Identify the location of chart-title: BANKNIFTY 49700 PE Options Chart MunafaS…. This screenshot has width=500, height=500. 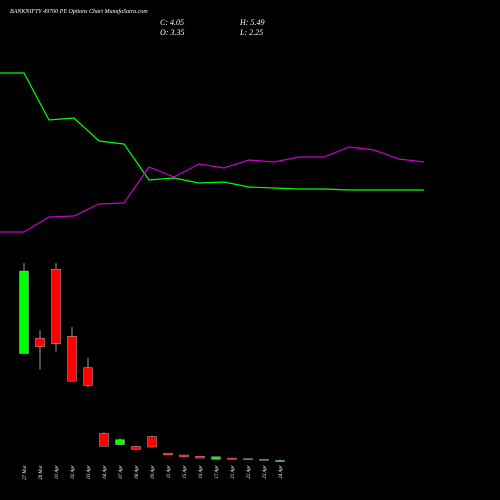
(79, 11).